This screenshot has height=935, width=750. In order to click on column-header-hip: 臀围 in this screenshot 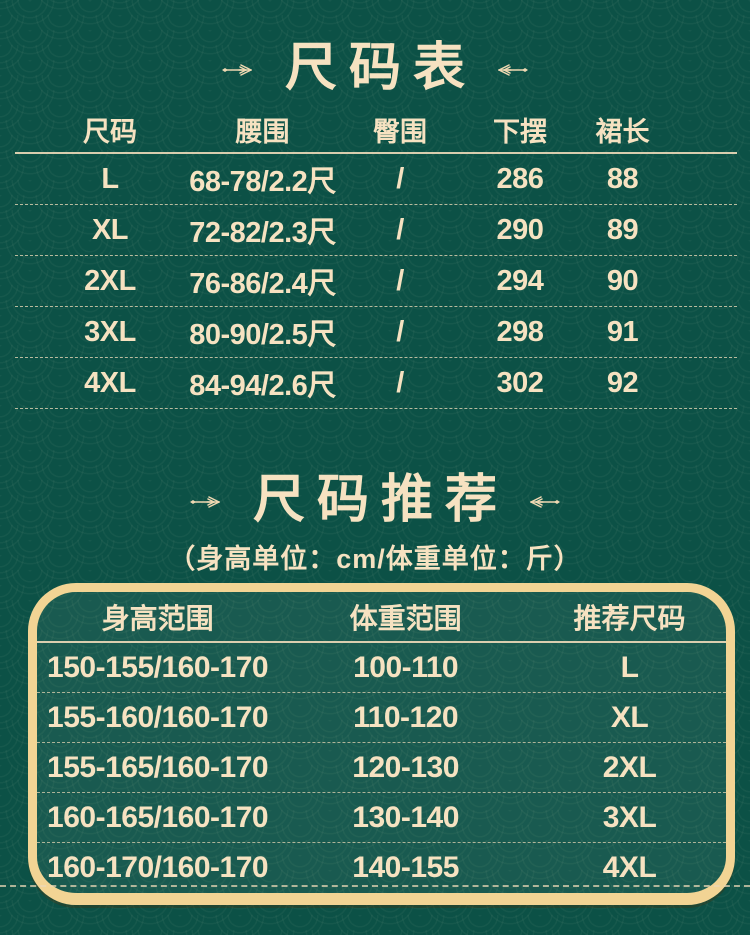, I will do `click(400, 131)`.